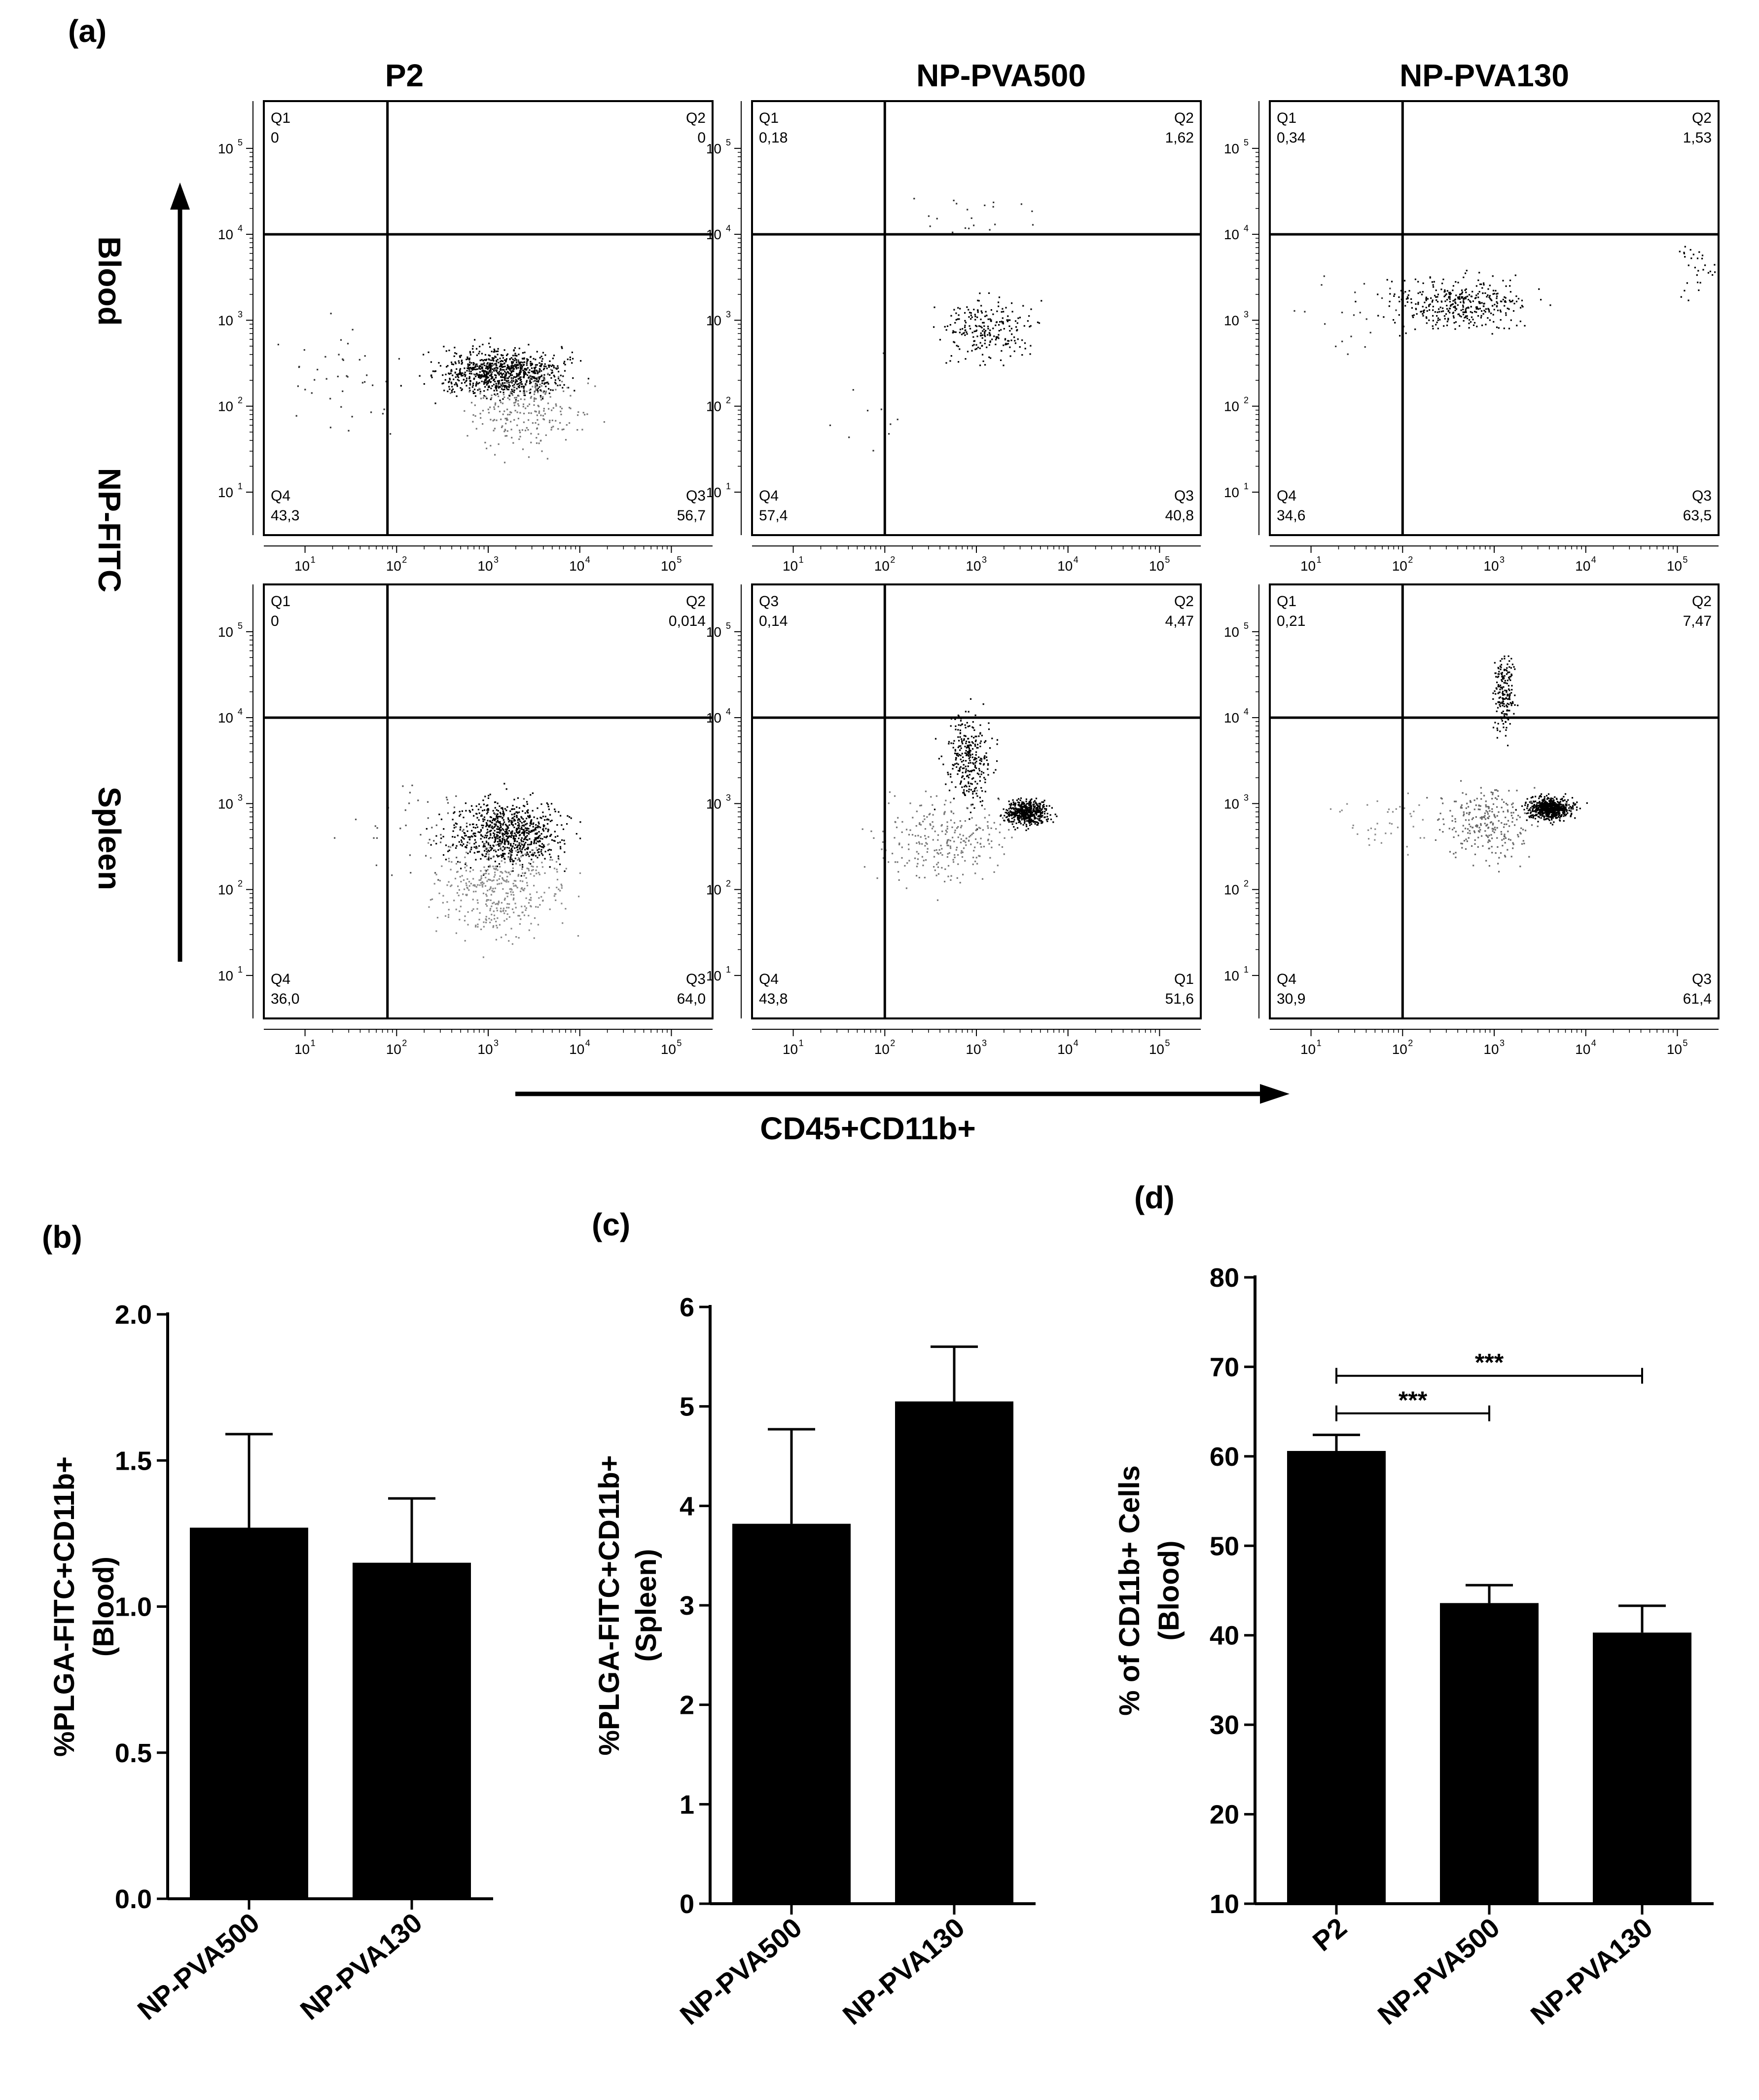 Image resolution: width=1759 pixels, height=2100 pixels. Describe the element at coordinates (984, 560) in the screenshot. I see `x-tick-exponent: 3` at that location.